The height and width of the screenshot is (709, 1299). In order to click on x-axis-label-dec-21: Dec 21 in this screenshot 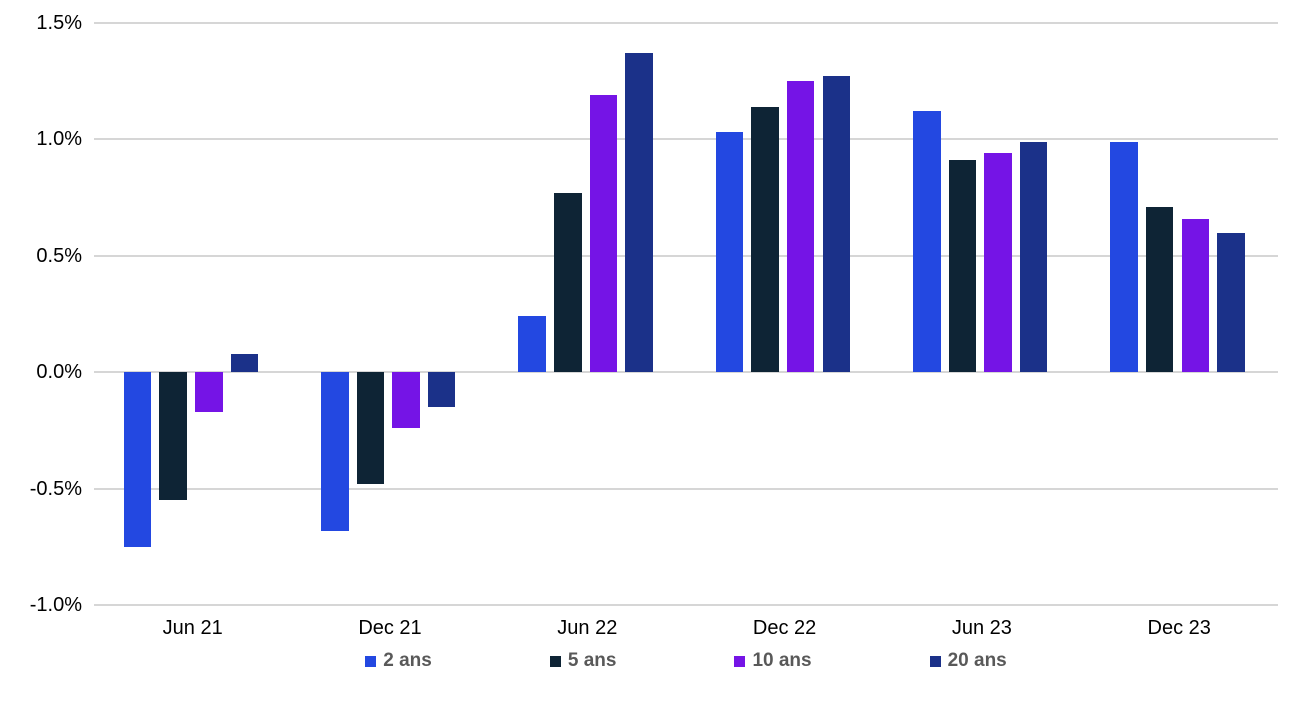, I will do `click(390, 628)`.